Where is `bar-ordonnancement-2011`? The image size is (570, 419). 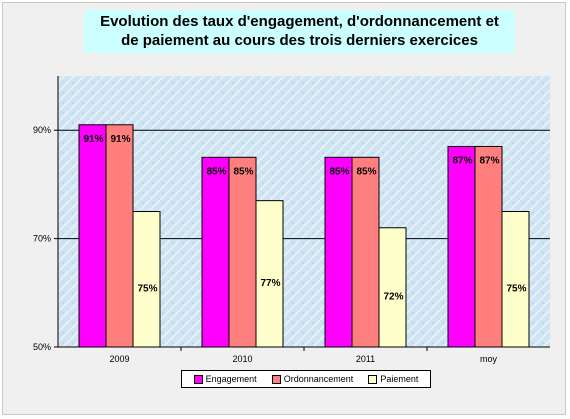 bar-ordonnancement-2011 is located at coordinates (365, 252).